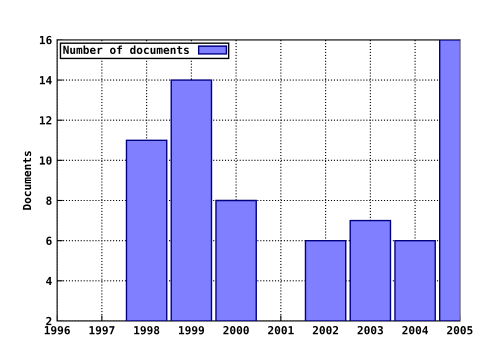  What do you see at coordinates (27, 180) in the screenshot?
I see `y-axis-title: Documents` at bounding box center [27, 180].